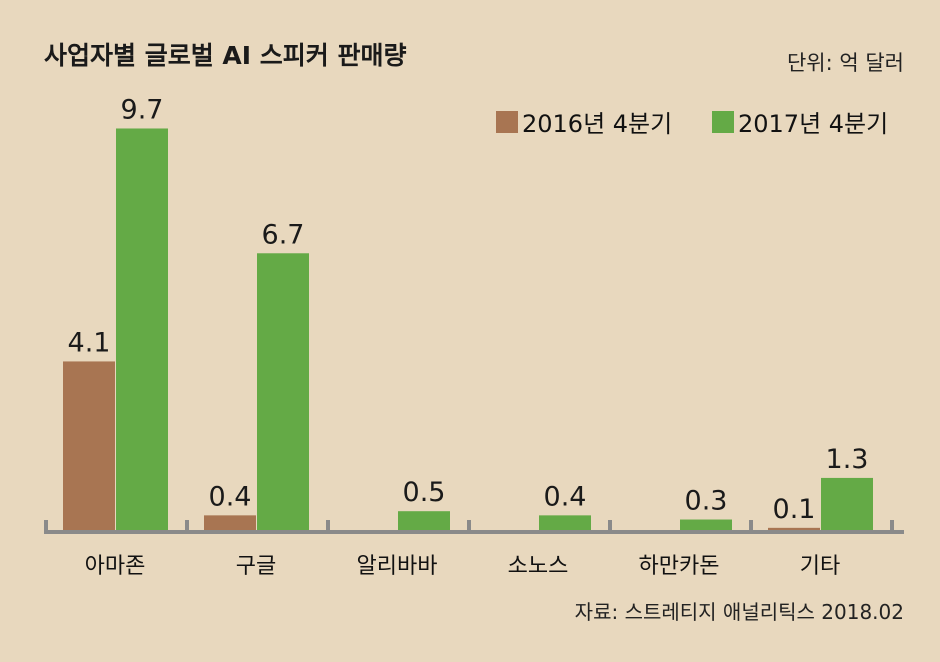 The height and width of the screenshot is (662, 940). I want to click on category-label: 알리바바, so click(397, 566).